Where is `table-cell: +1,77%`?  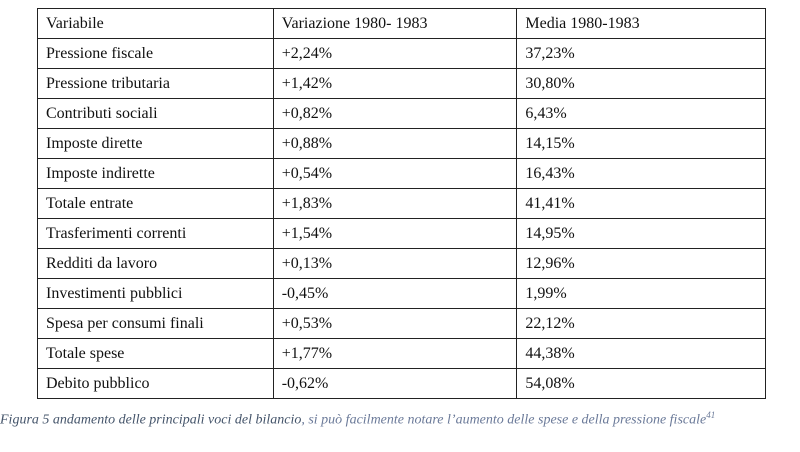
table-cell: +1,77% is located at coordinates (395, 353).